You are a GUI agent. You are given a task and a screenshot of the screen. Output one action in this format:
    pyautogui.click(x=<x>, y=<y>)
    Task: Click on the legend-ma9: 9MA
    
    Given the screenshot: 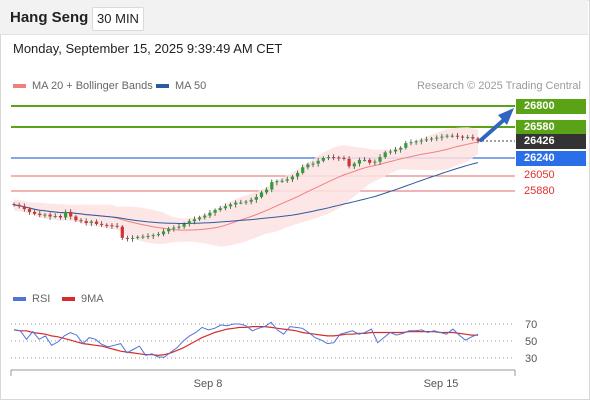 What is the action you would take?
    pyautogui.click(x=83, y=299)
    